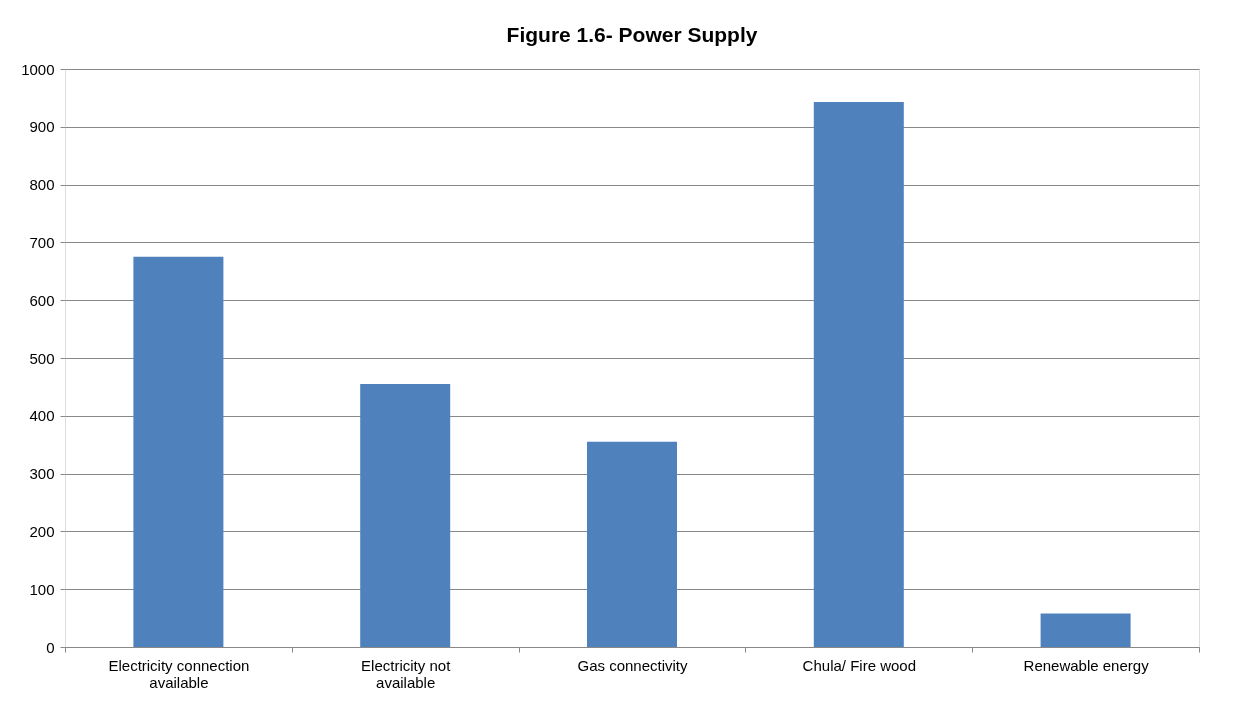  Describe the element at coordinates (406, 673) in the screenshot. I see `x-tick-label: Electricity not available` at that location.